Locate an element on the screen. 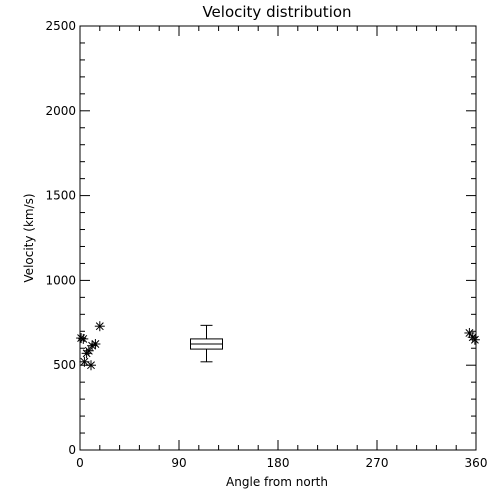 The width and height of the screenshot is (500, 500). x-tick-label: 180 is located at coordinates (278, 463).